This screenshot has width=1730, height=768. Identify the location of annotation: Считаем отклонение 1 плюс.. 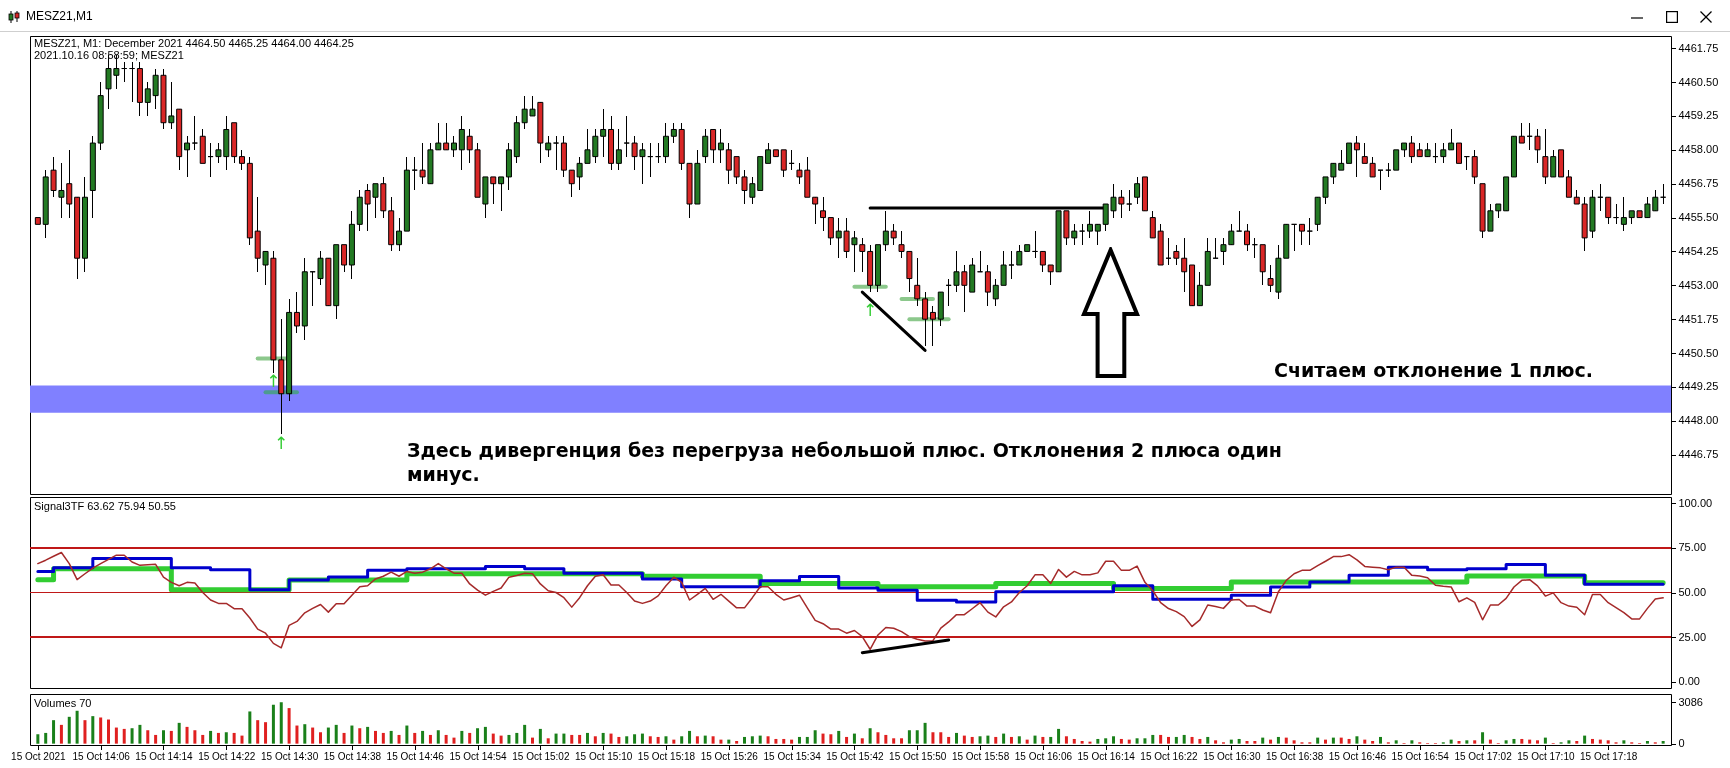
(1433, 370).